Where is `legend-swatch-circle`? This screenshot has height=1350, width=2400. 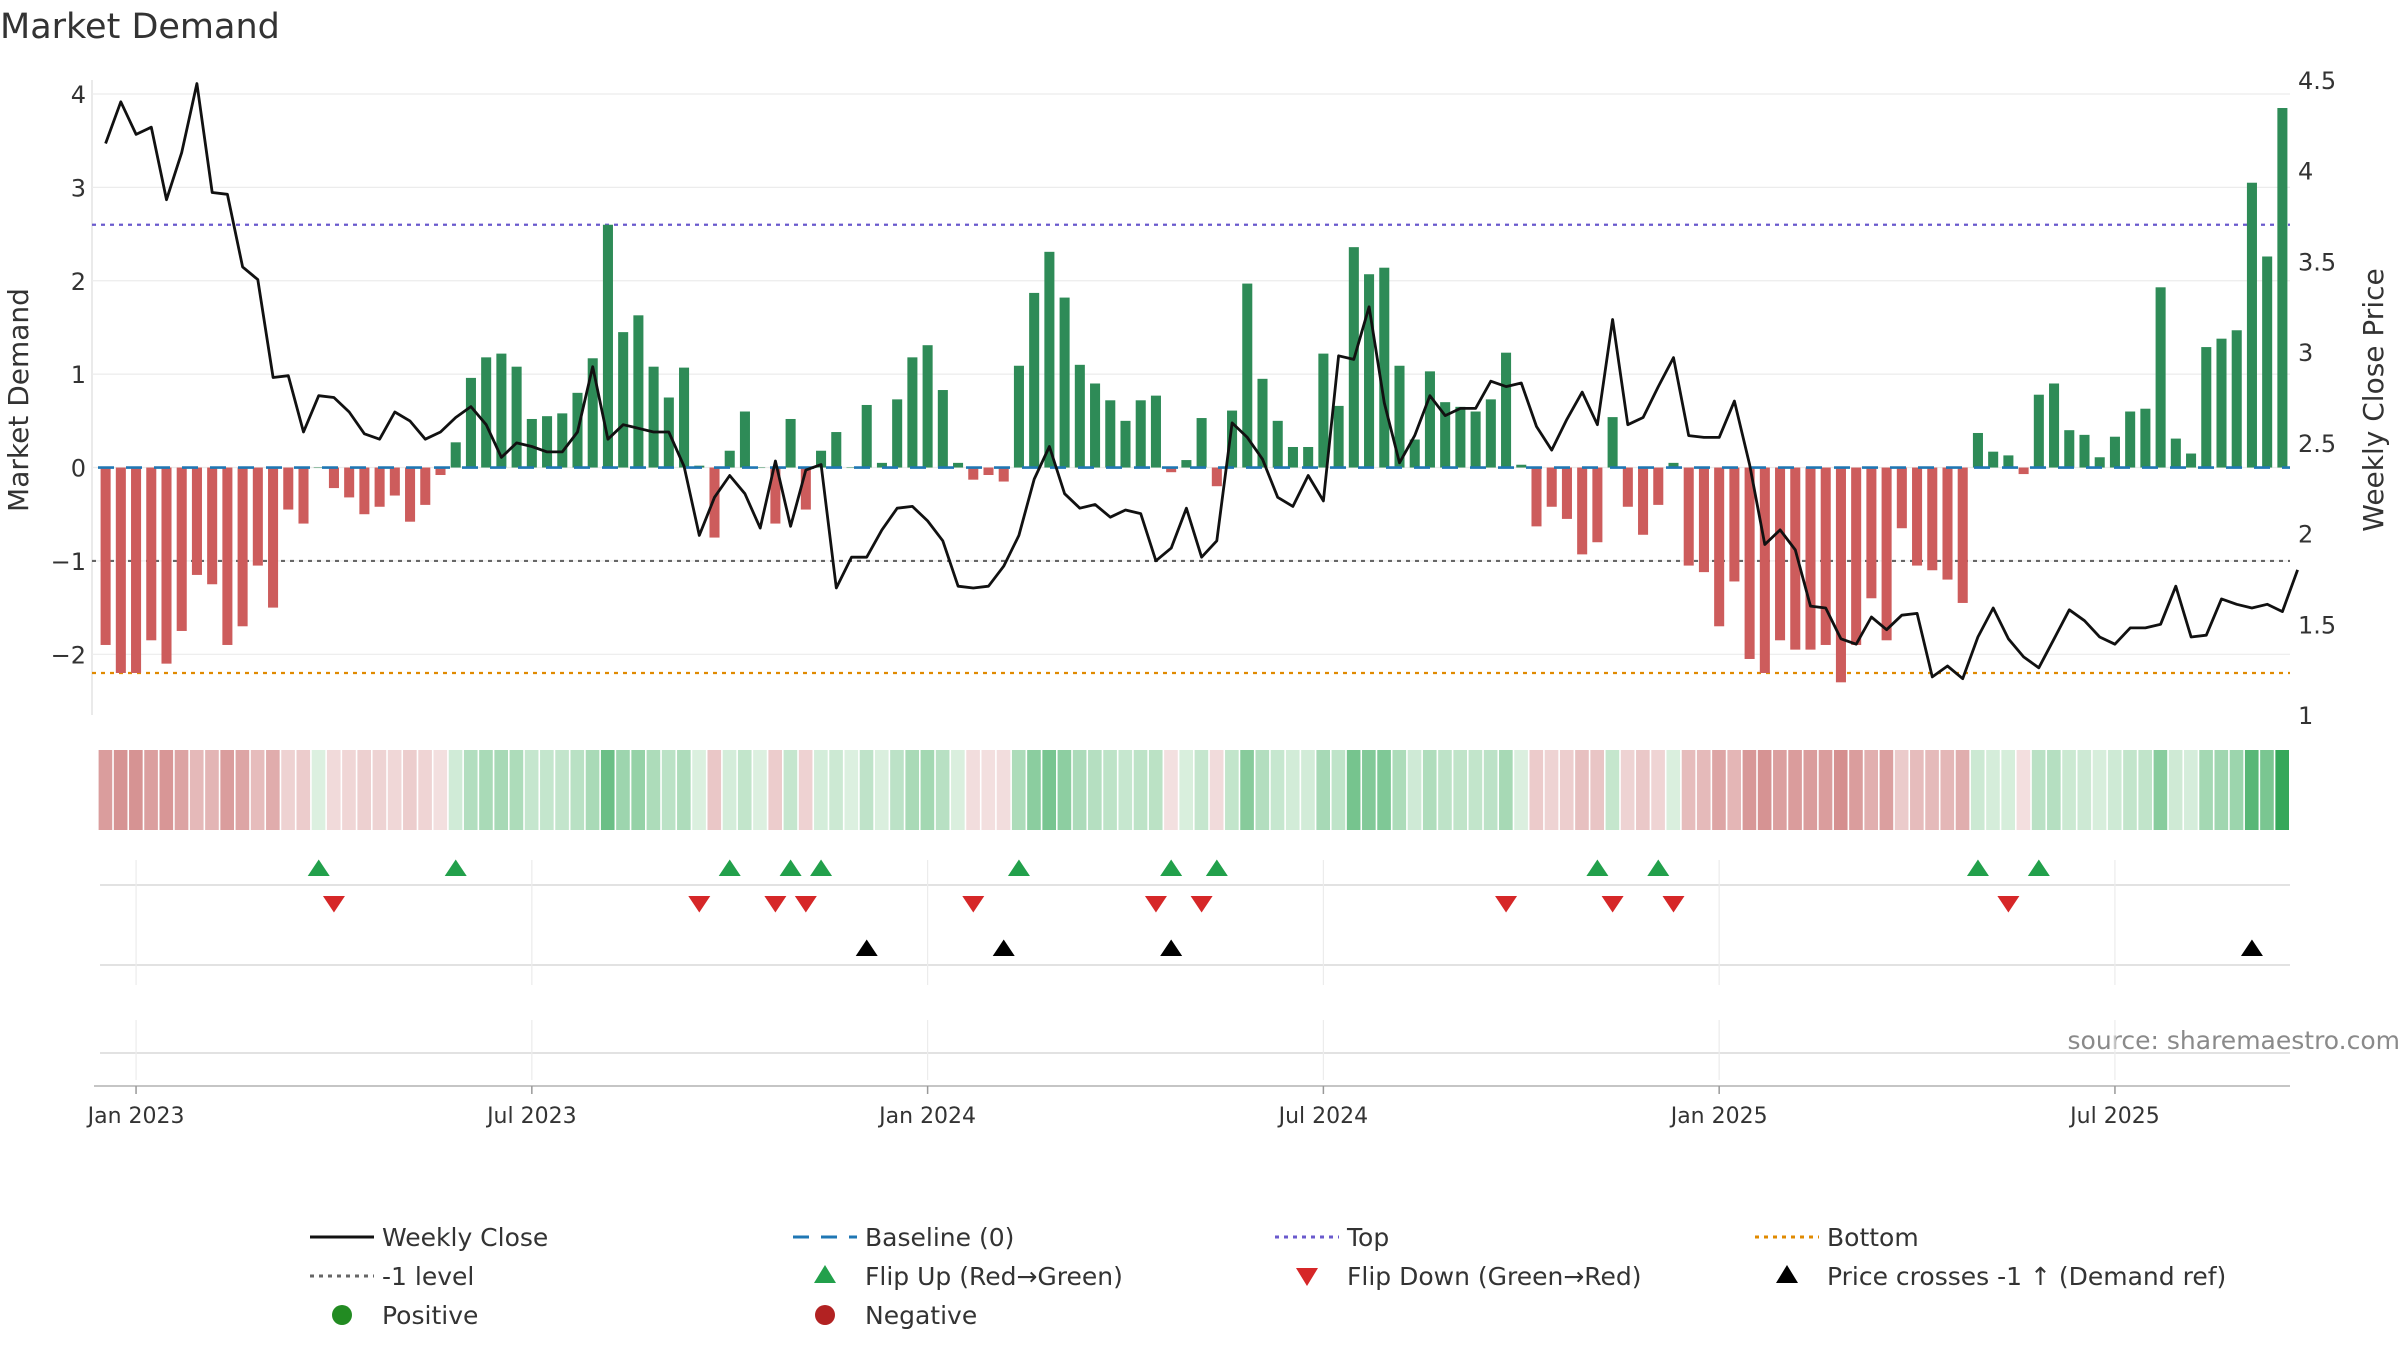 legend-swatch-circle is located at coordinates (342, 1315).